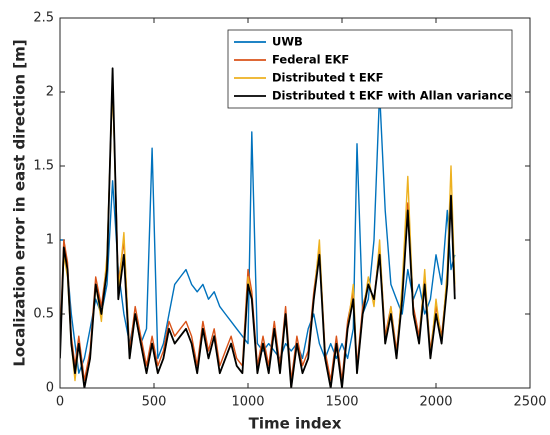  Describe the element at coordinates (43, 314) in the screenshot. I see `y-tick-label: 0.5` at that location.